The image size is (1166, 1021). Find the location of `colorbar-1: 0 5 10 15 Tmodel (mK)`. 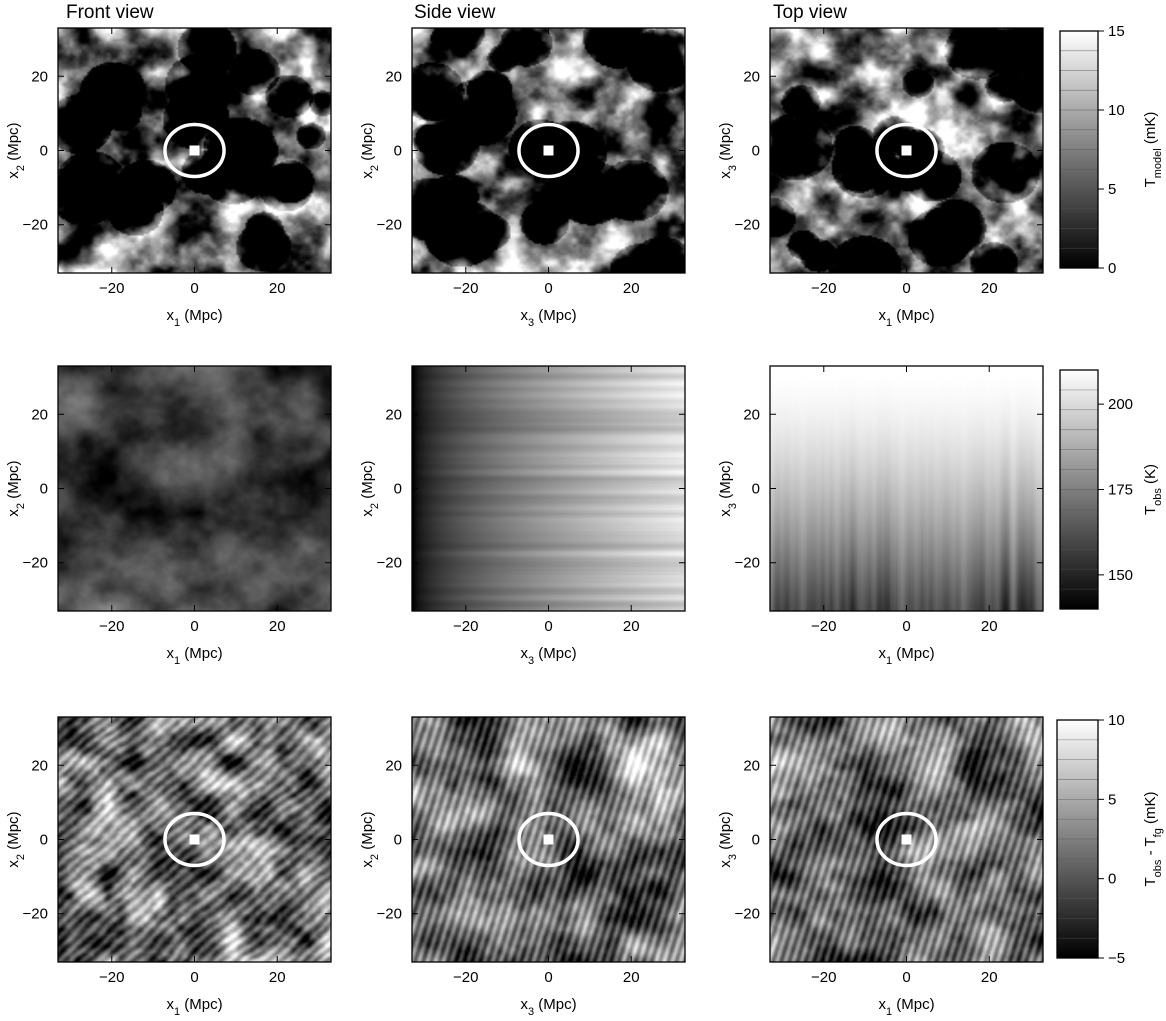

colorbar-1: 0 5 10 15 Tmodel (mK) is located at coordinates (1111, 150).